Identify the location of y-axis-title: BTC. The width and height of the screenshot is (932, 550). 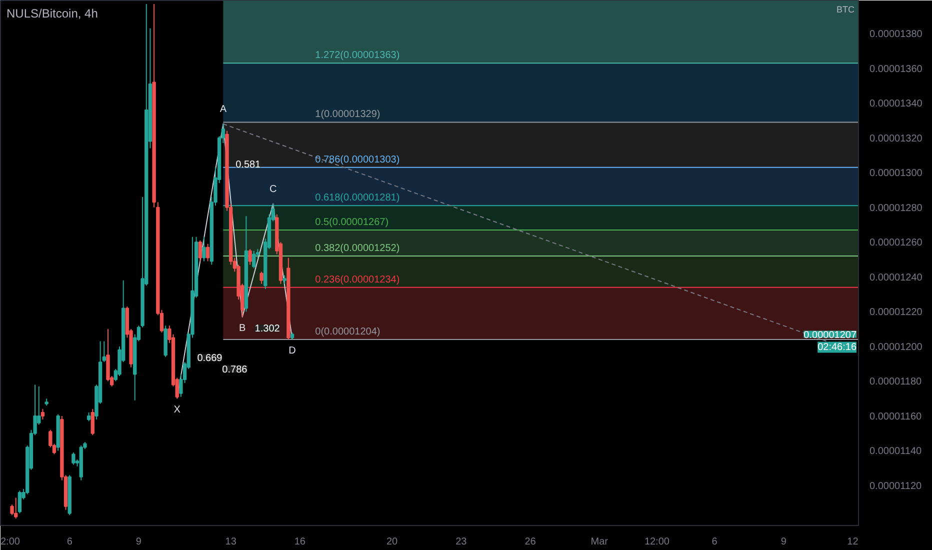
(845, 9).